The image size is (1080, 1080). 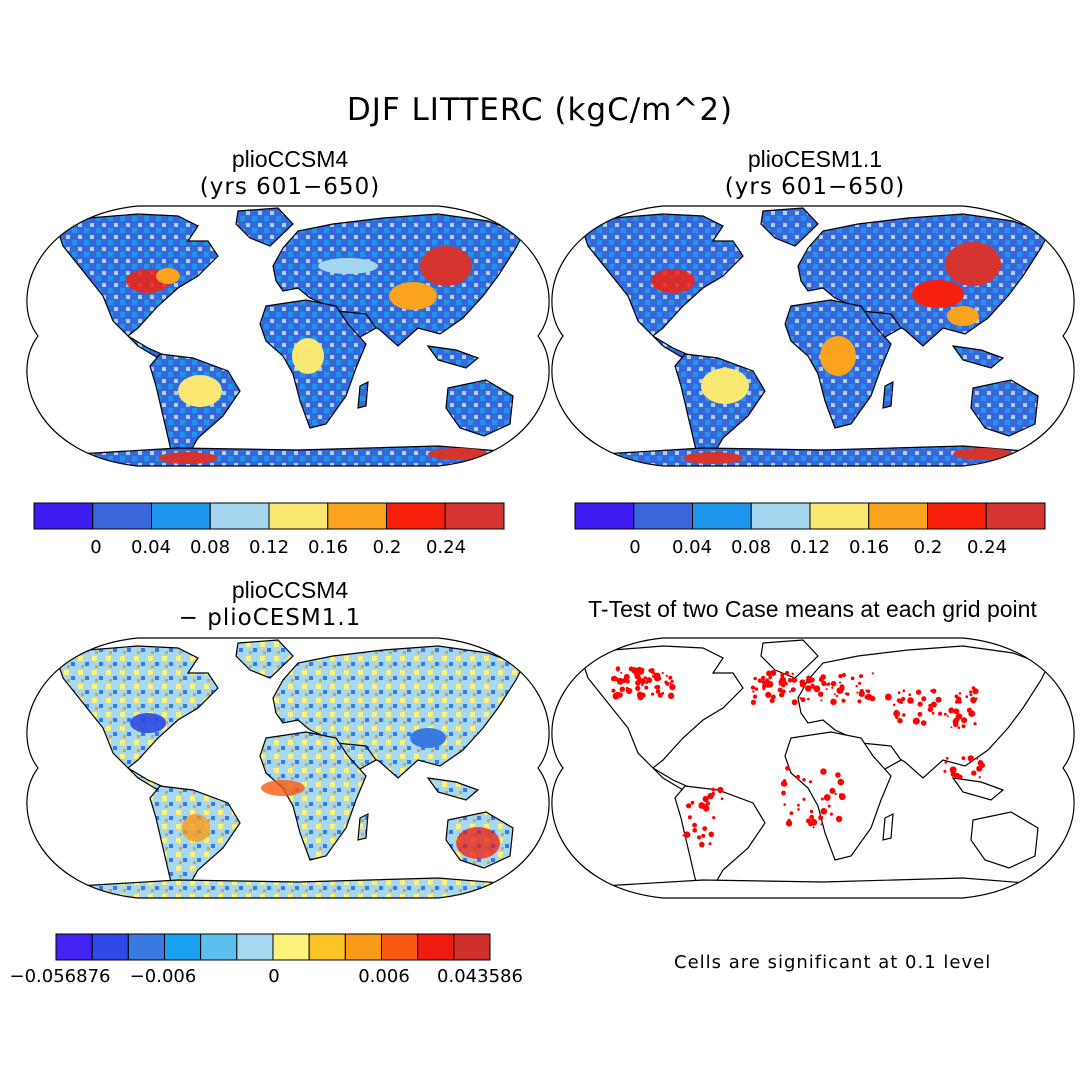 I want to click on panel-title-bl: plioCCSM4, so click(x=290, y=590).